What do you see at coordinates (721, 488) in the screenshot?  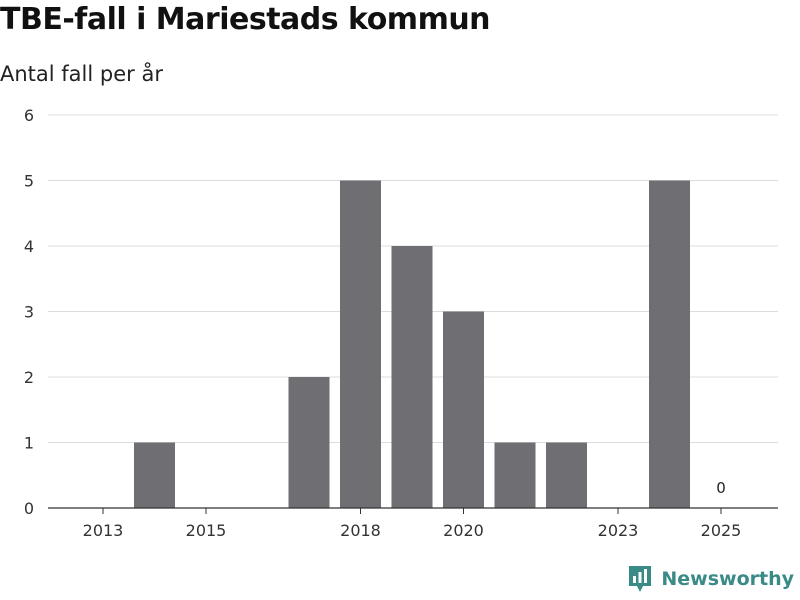 I see `bar-value-label: 0` at bounding box center [721, 488].